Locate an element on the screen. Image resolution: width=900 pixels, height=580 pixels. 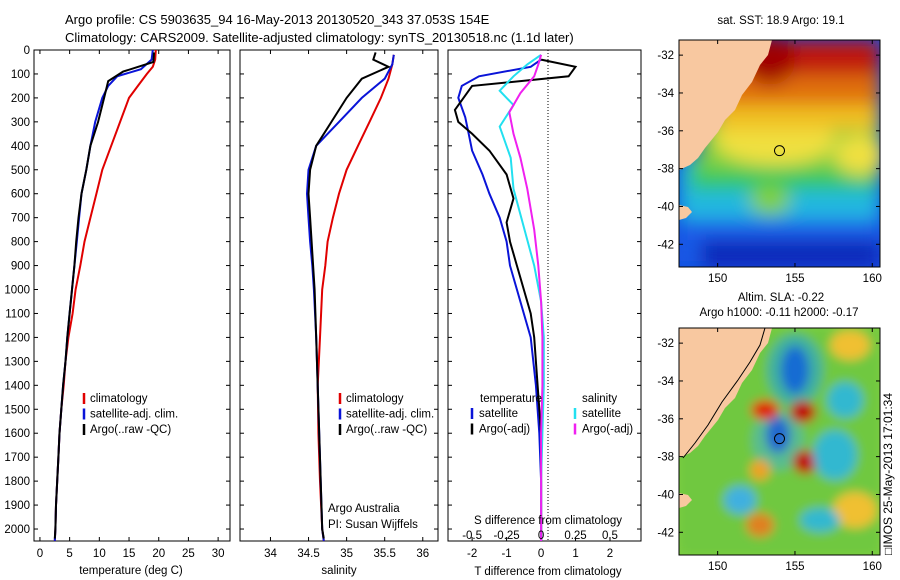
s-tick-label: 0 is located at coordinates (541, 536).